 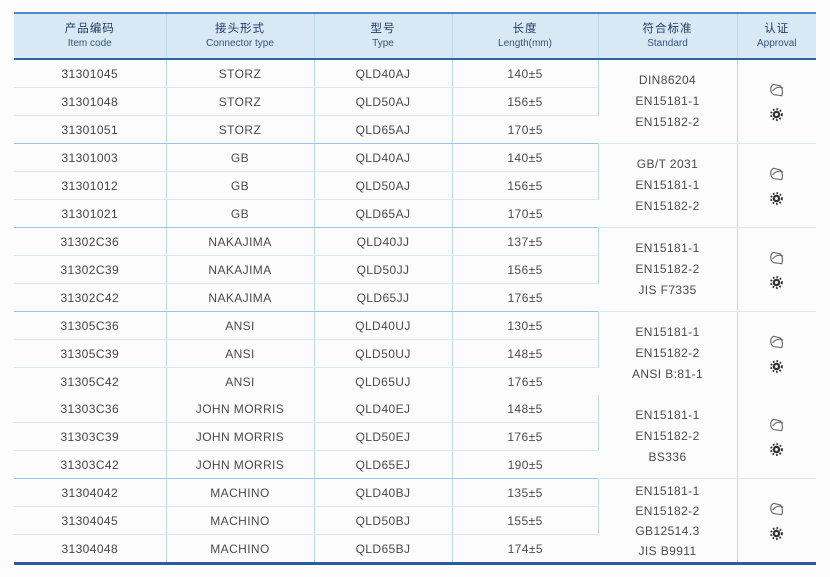 I want to click on standard-line: ANSI B:81-1, so click(x=667, y=374).